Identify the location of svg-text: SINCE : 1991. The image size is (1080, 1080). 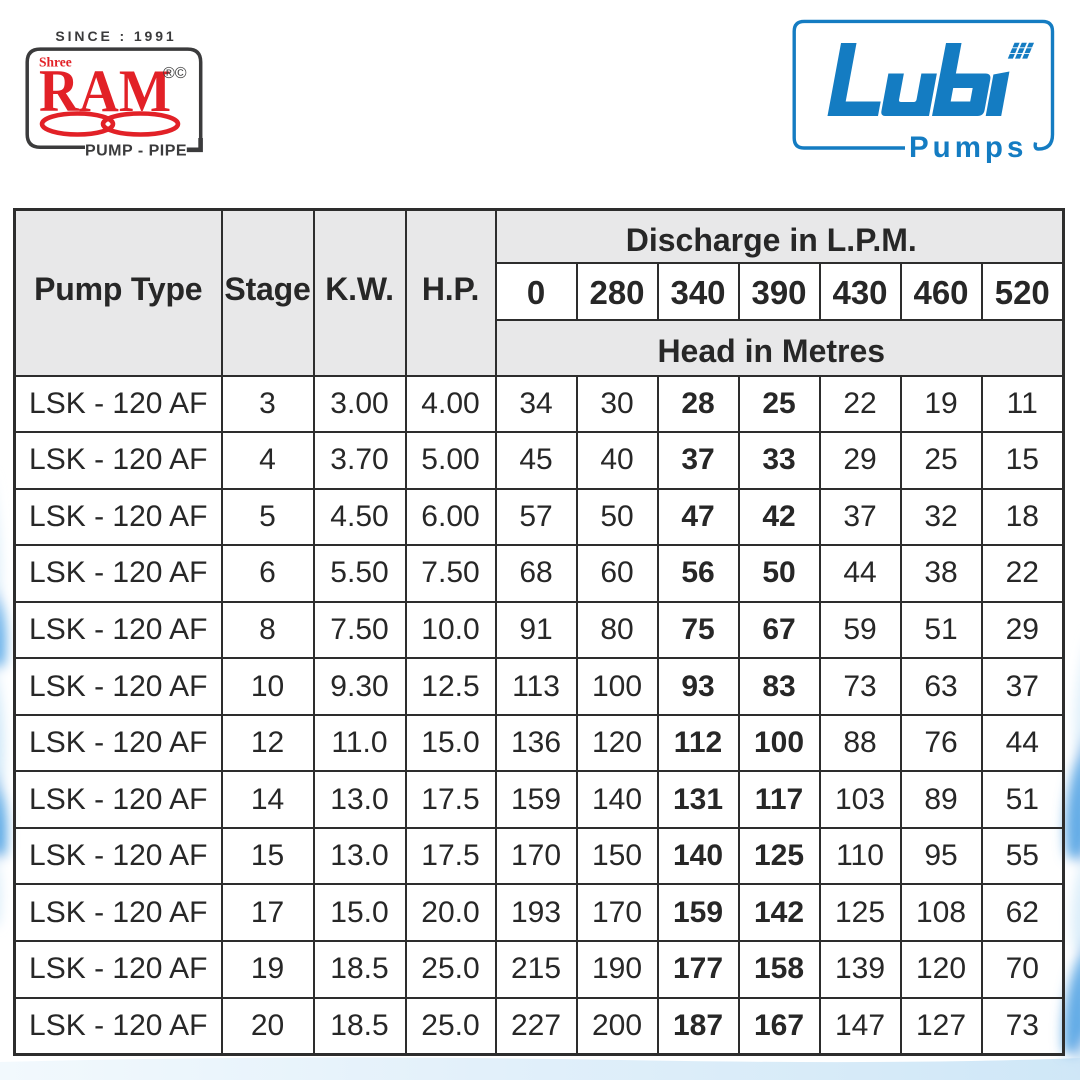
(115, 36).